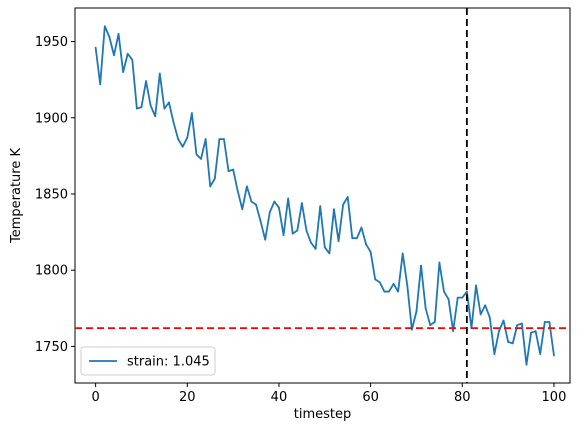 This screenshot has width=580, height=432. I want to click on x-tick-label: 40, so click(279, 397).